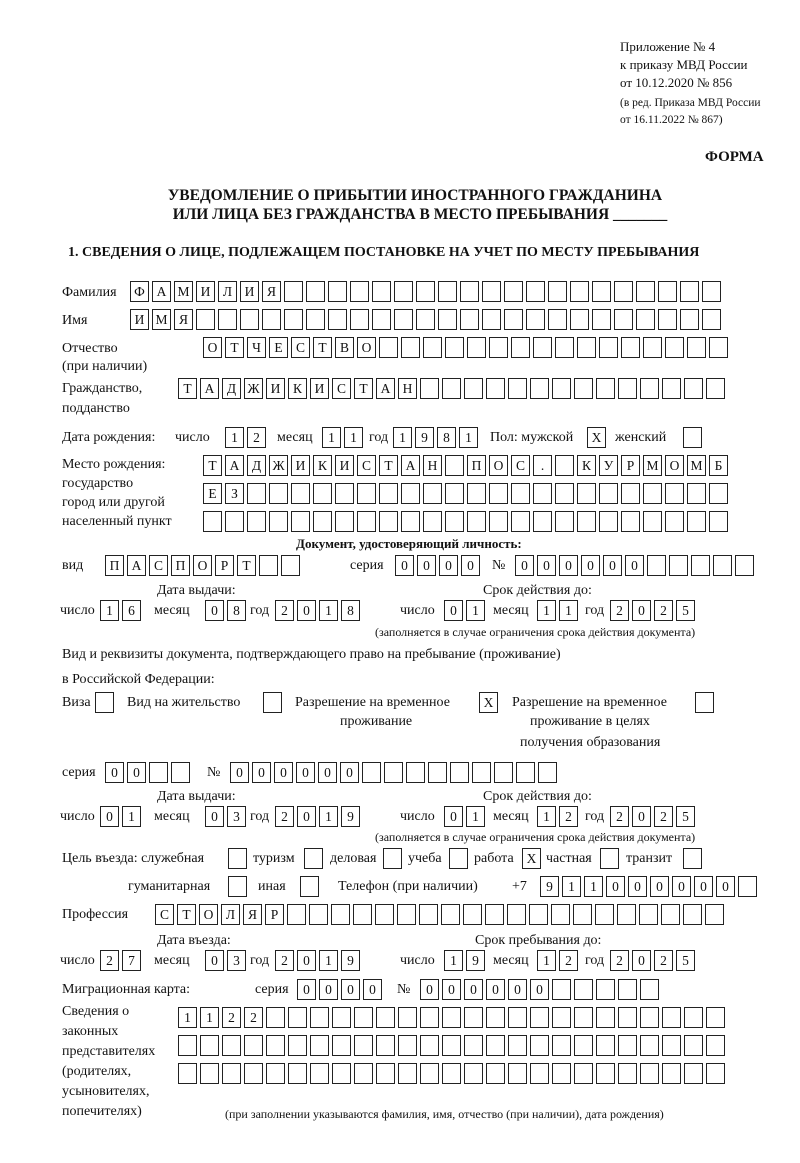 The image size is (800, 1163). Describe the element at coordinates (718, 465) in the screenshot. I see `character-cell: Б` at that location.